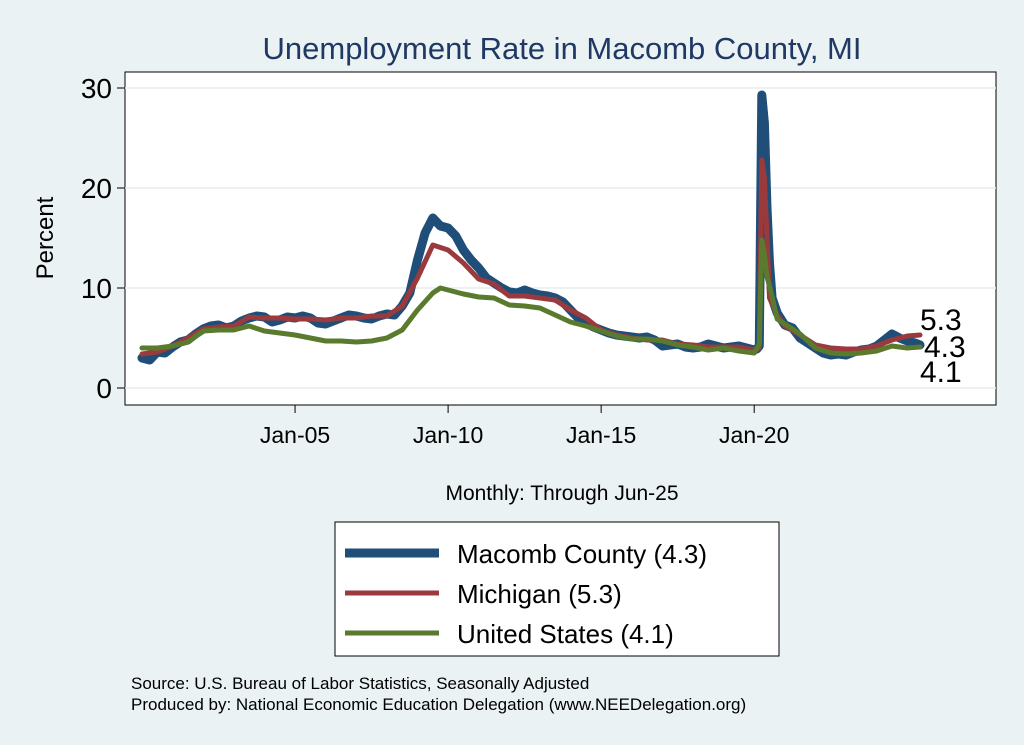 The image size is (1024, 745). Describe the element at coordinates (45, 237) in the screenshot. I see `y-axis-label: Percent` at that location.